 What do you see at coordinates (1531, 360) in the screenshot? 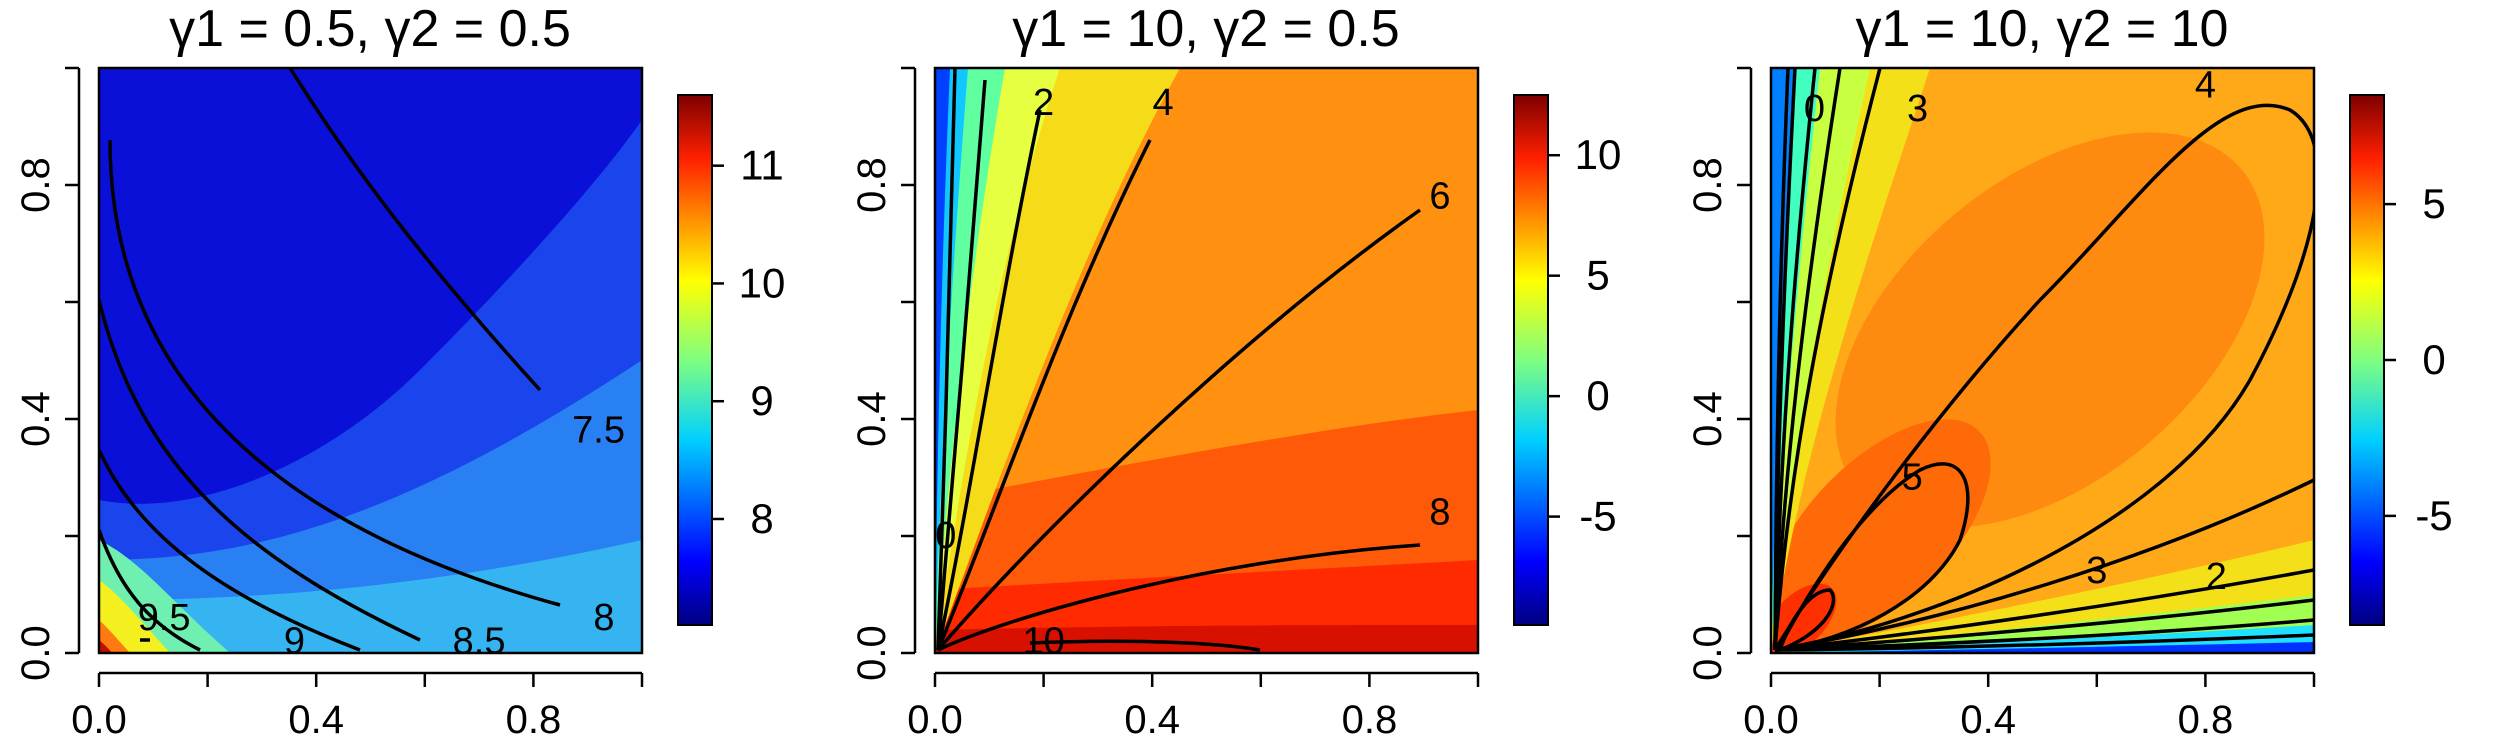
I see `panel-2-colorbar` at bounding box center [1531, 360].